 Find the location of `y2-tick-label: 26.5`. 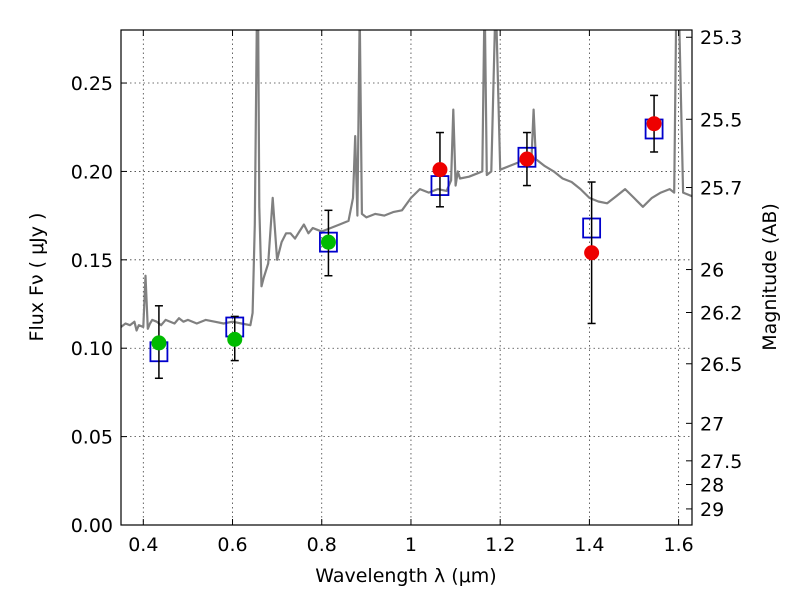

y2-tick-label: 26.5 is located at coordinates (721, 365).